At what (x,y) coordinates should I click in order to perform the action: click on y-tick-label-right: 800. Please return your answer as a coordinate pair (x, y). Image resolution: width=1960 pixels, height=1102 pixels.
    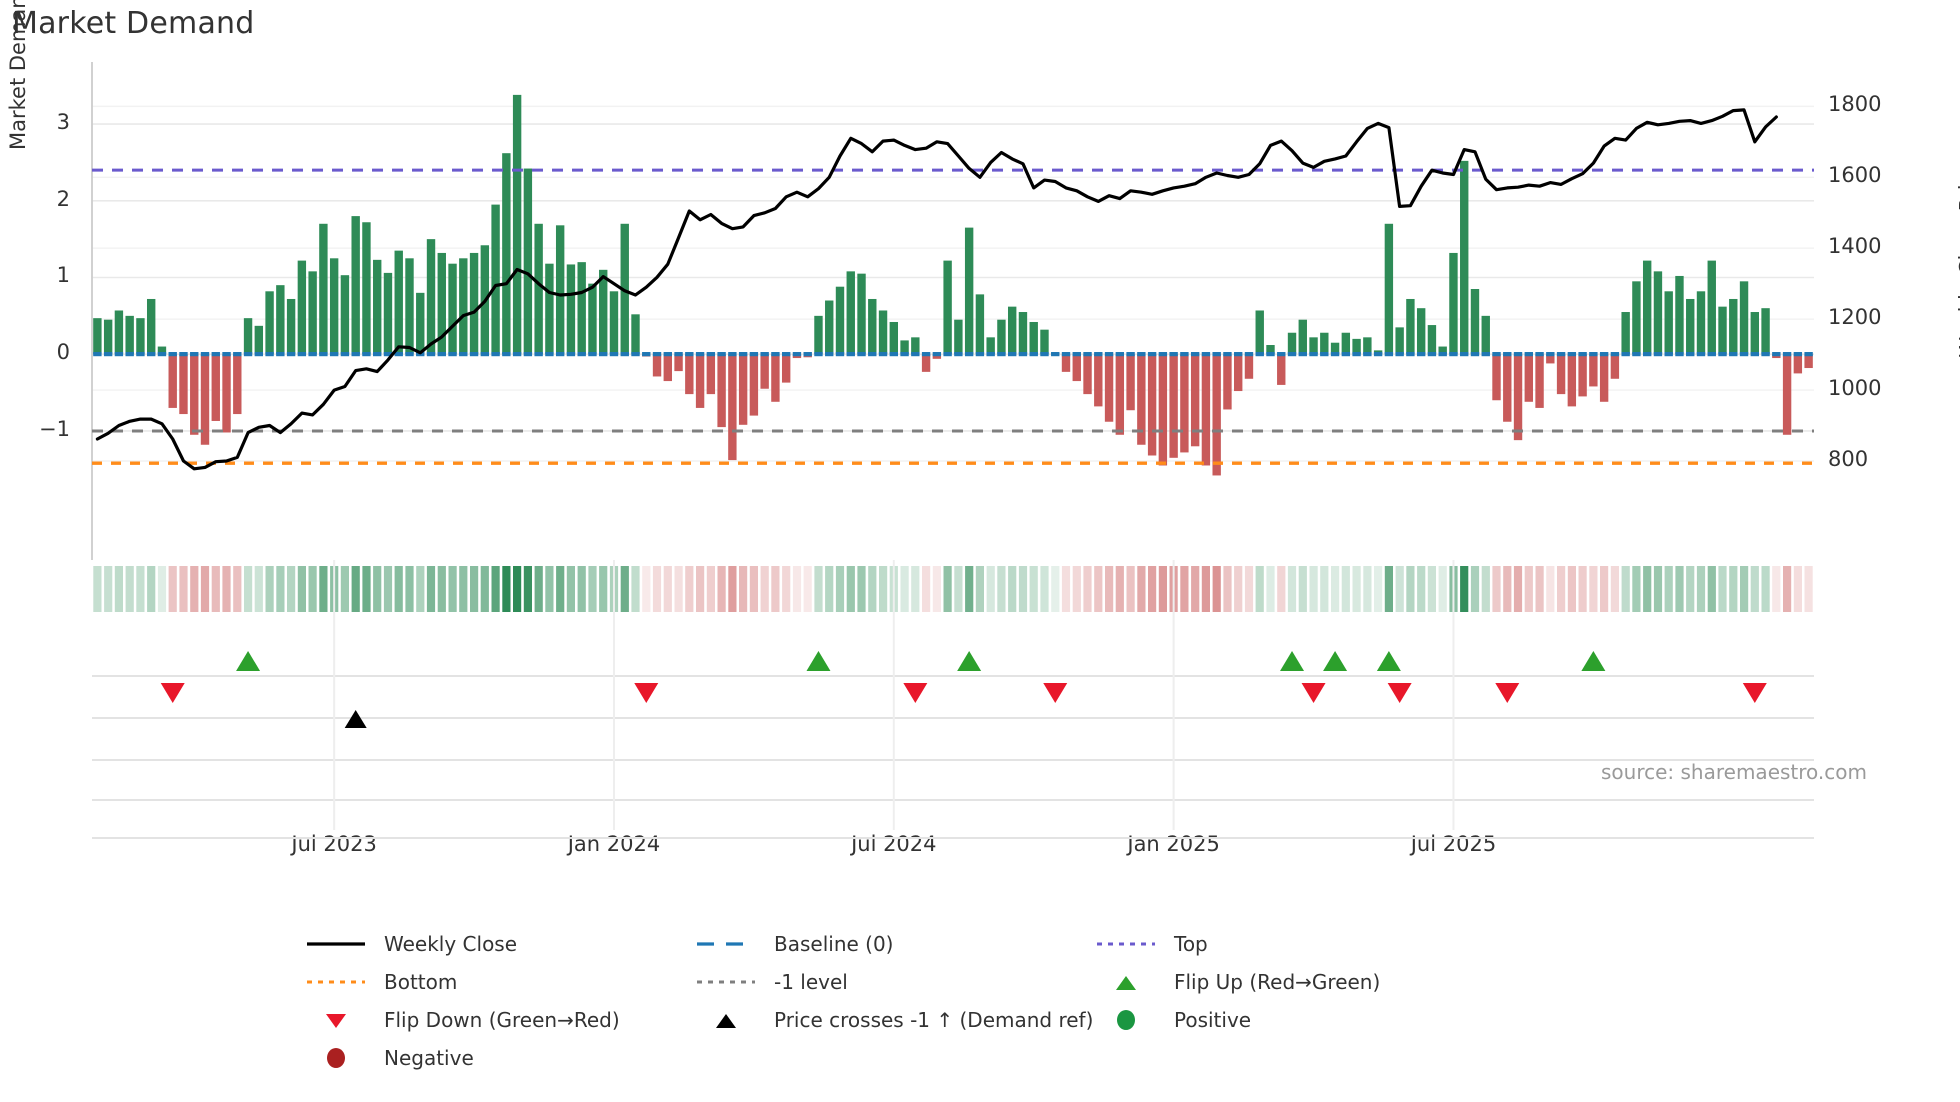
    Looking at the image, I should click on (1848, 458).